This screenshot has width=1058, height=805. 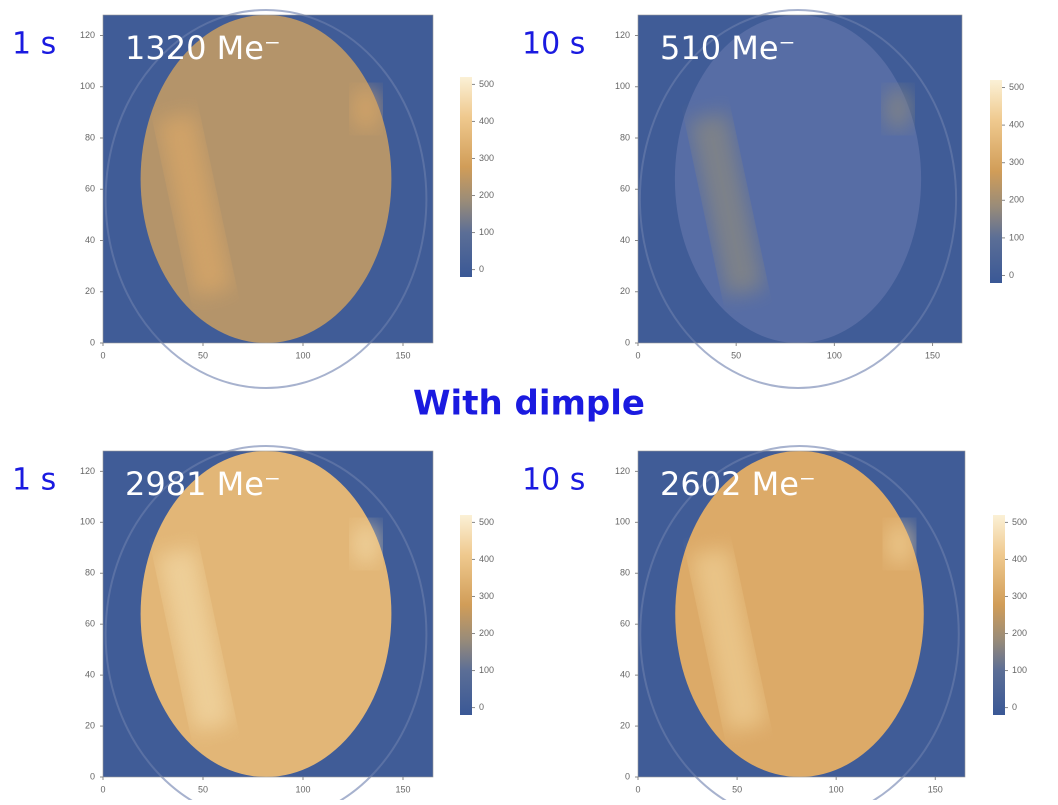 I want to click on count-label: 2602 Me⁻, so click(x=738, y=484).